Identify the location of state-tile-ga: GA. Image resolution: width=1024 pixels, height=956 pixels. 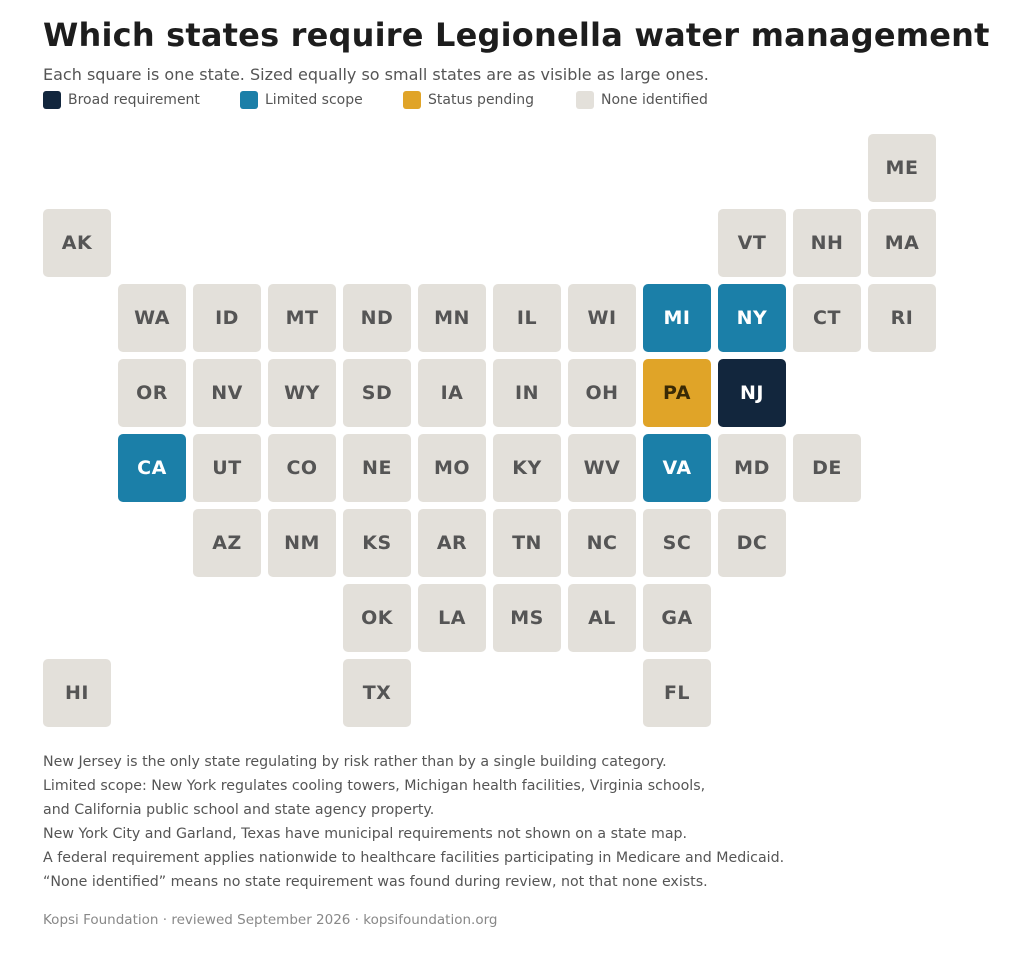
(677, 618).